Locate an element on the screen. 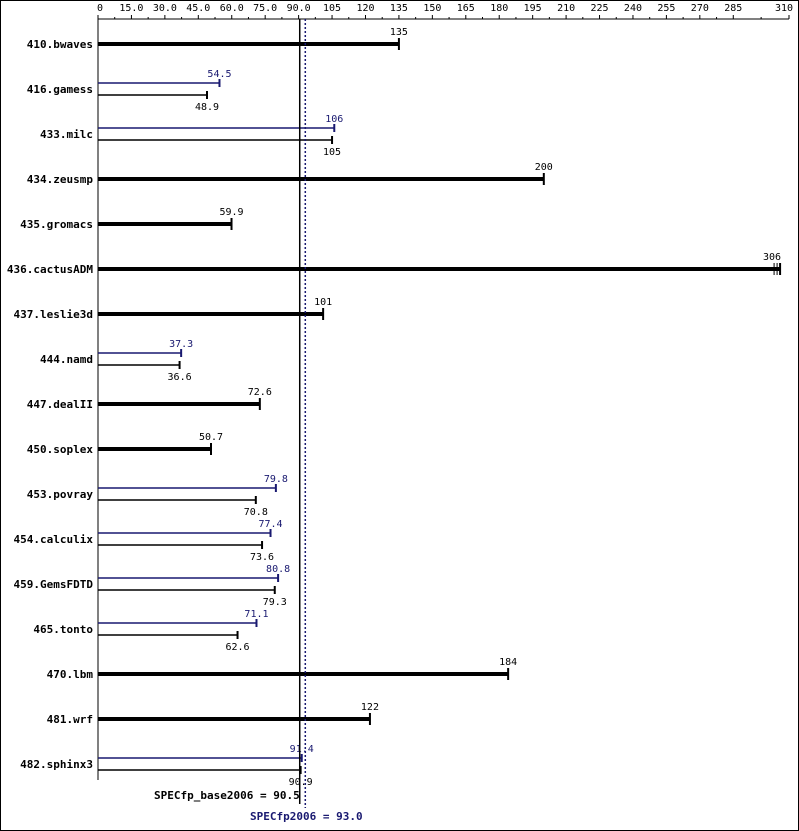 The height and width of the screenshot is (831, 799). peak-value-label: 54.5 is located at coordinates (219, 74).